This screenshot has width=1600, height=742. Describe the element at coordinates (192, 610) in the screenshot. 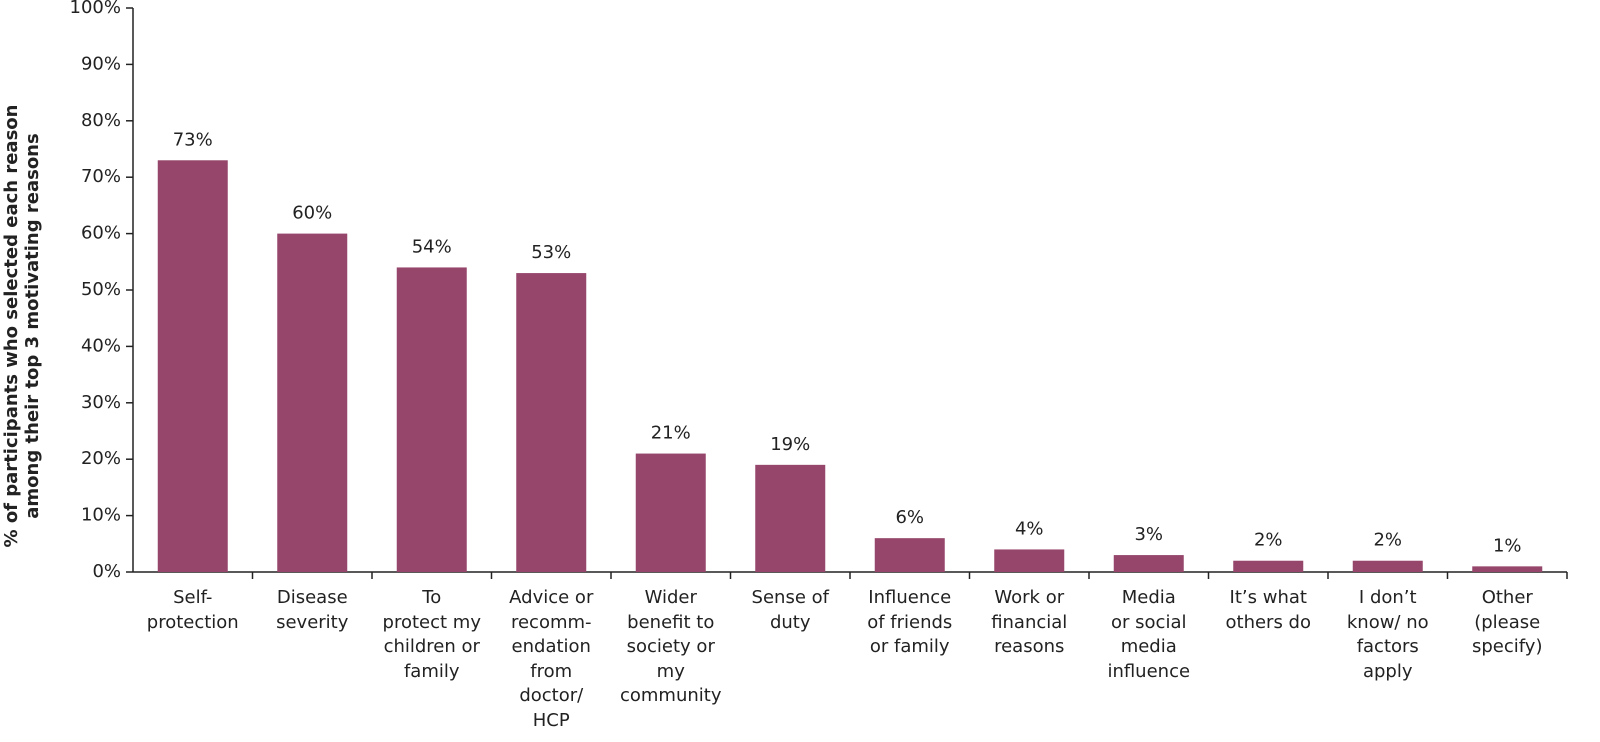

I see `x-tick-label: Self- protection` at that location.